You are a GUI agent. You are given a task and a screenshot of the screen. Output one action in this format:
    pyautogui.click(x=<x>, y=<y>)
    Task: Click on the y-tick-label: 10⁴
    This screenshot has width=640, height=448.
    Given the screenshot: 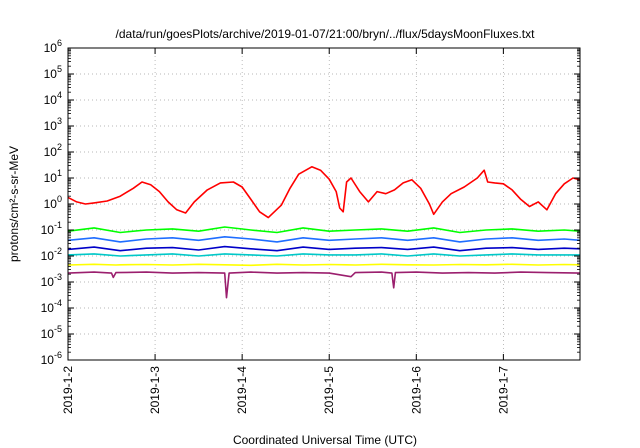 What is the action you would take?
    pyautogui.click(x=53, y=98)
    